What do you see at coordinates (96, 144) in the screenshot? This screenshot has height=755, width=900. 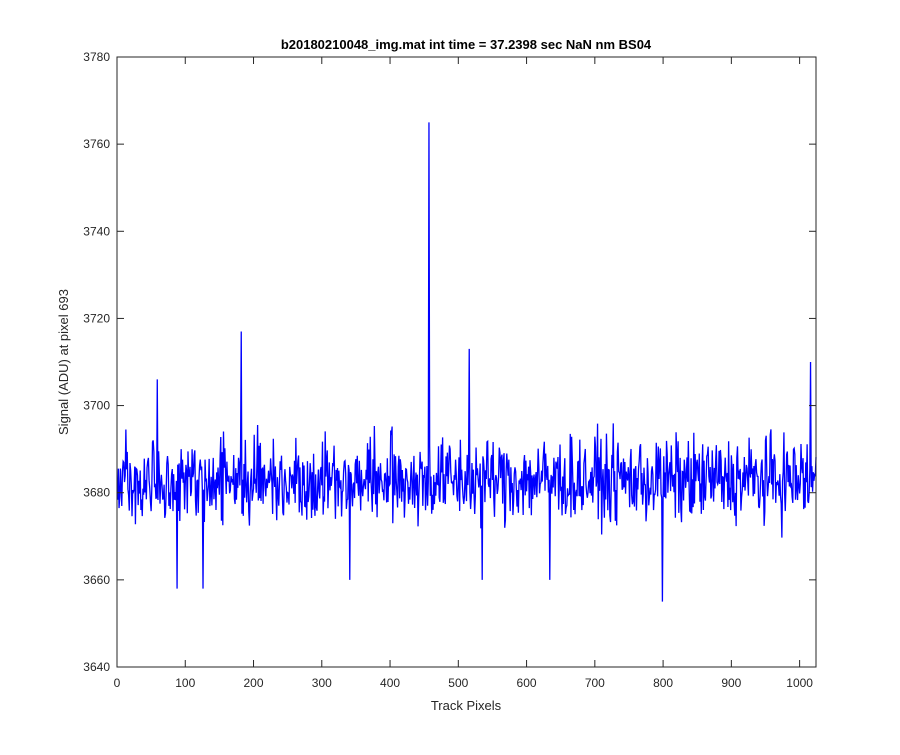 I see `y-tick-label: 3760` at bounding box center [96, 144].